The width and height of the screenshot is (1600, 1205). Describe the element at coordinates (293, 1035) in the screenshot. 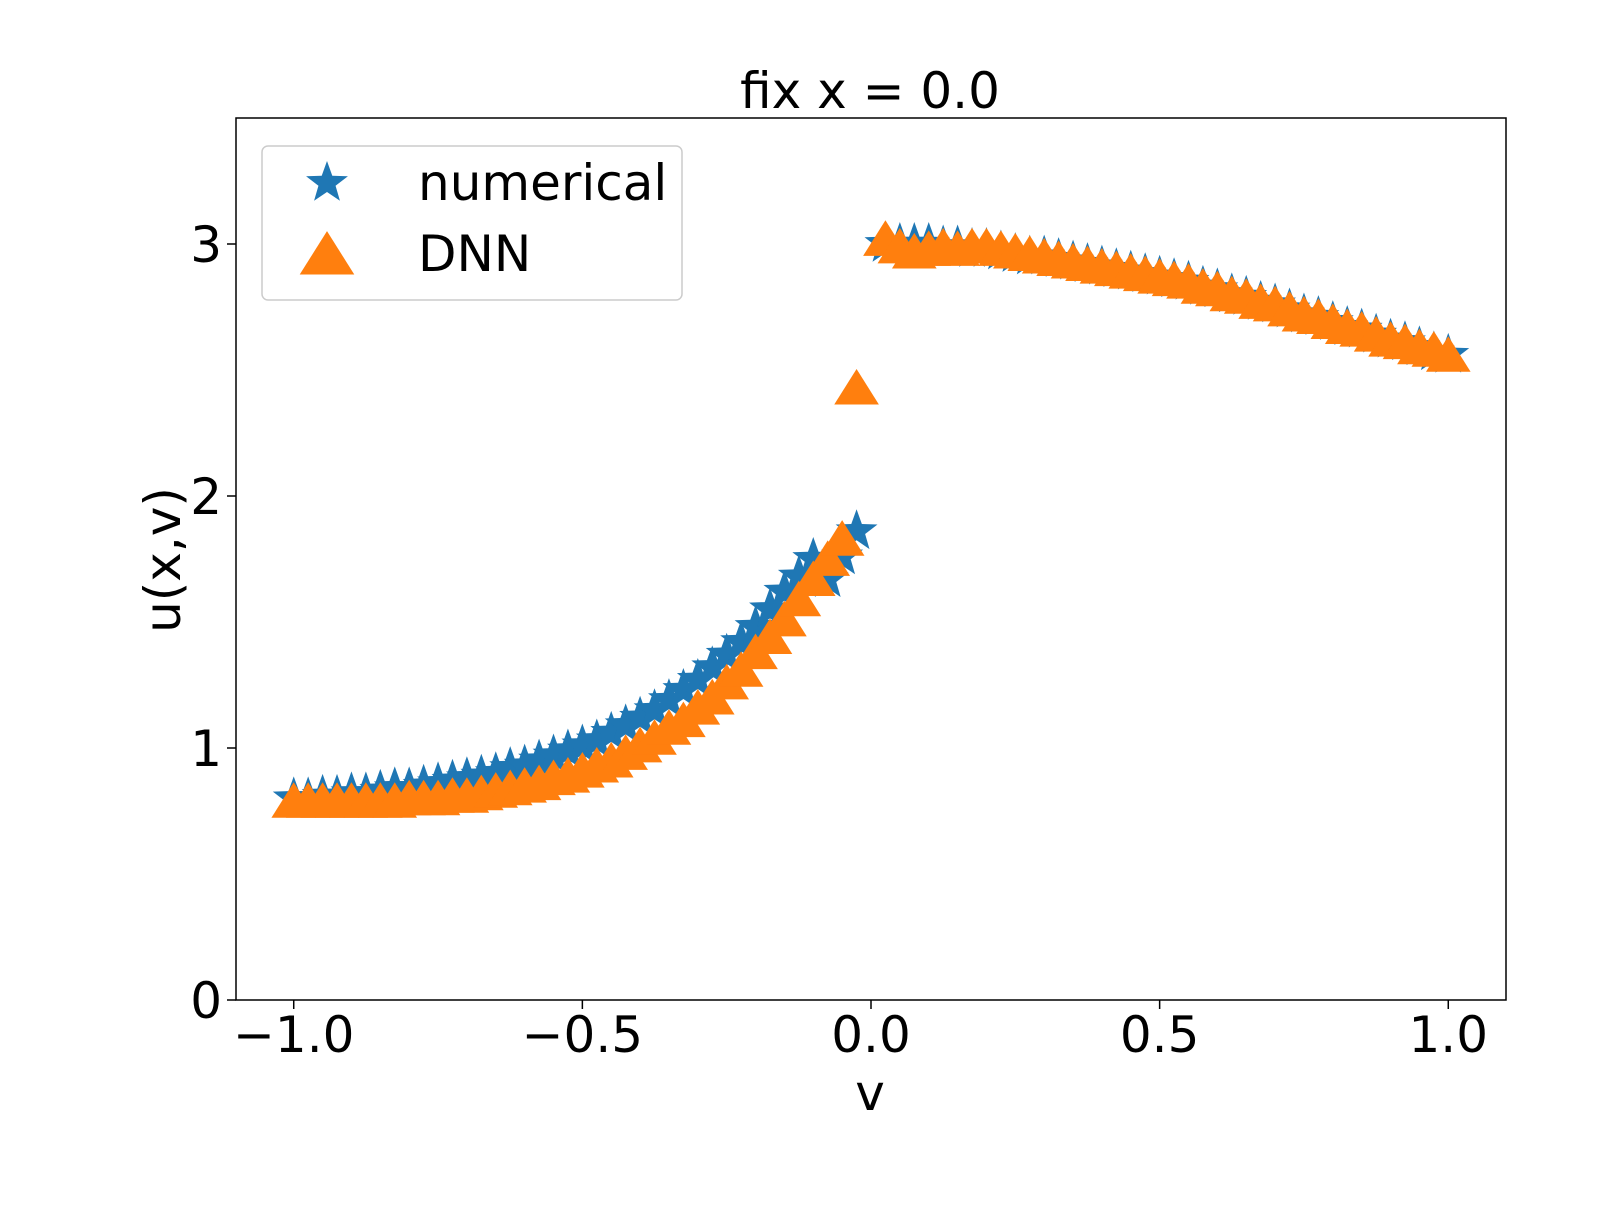

I see `x-tick-label: −1.0` at that location.